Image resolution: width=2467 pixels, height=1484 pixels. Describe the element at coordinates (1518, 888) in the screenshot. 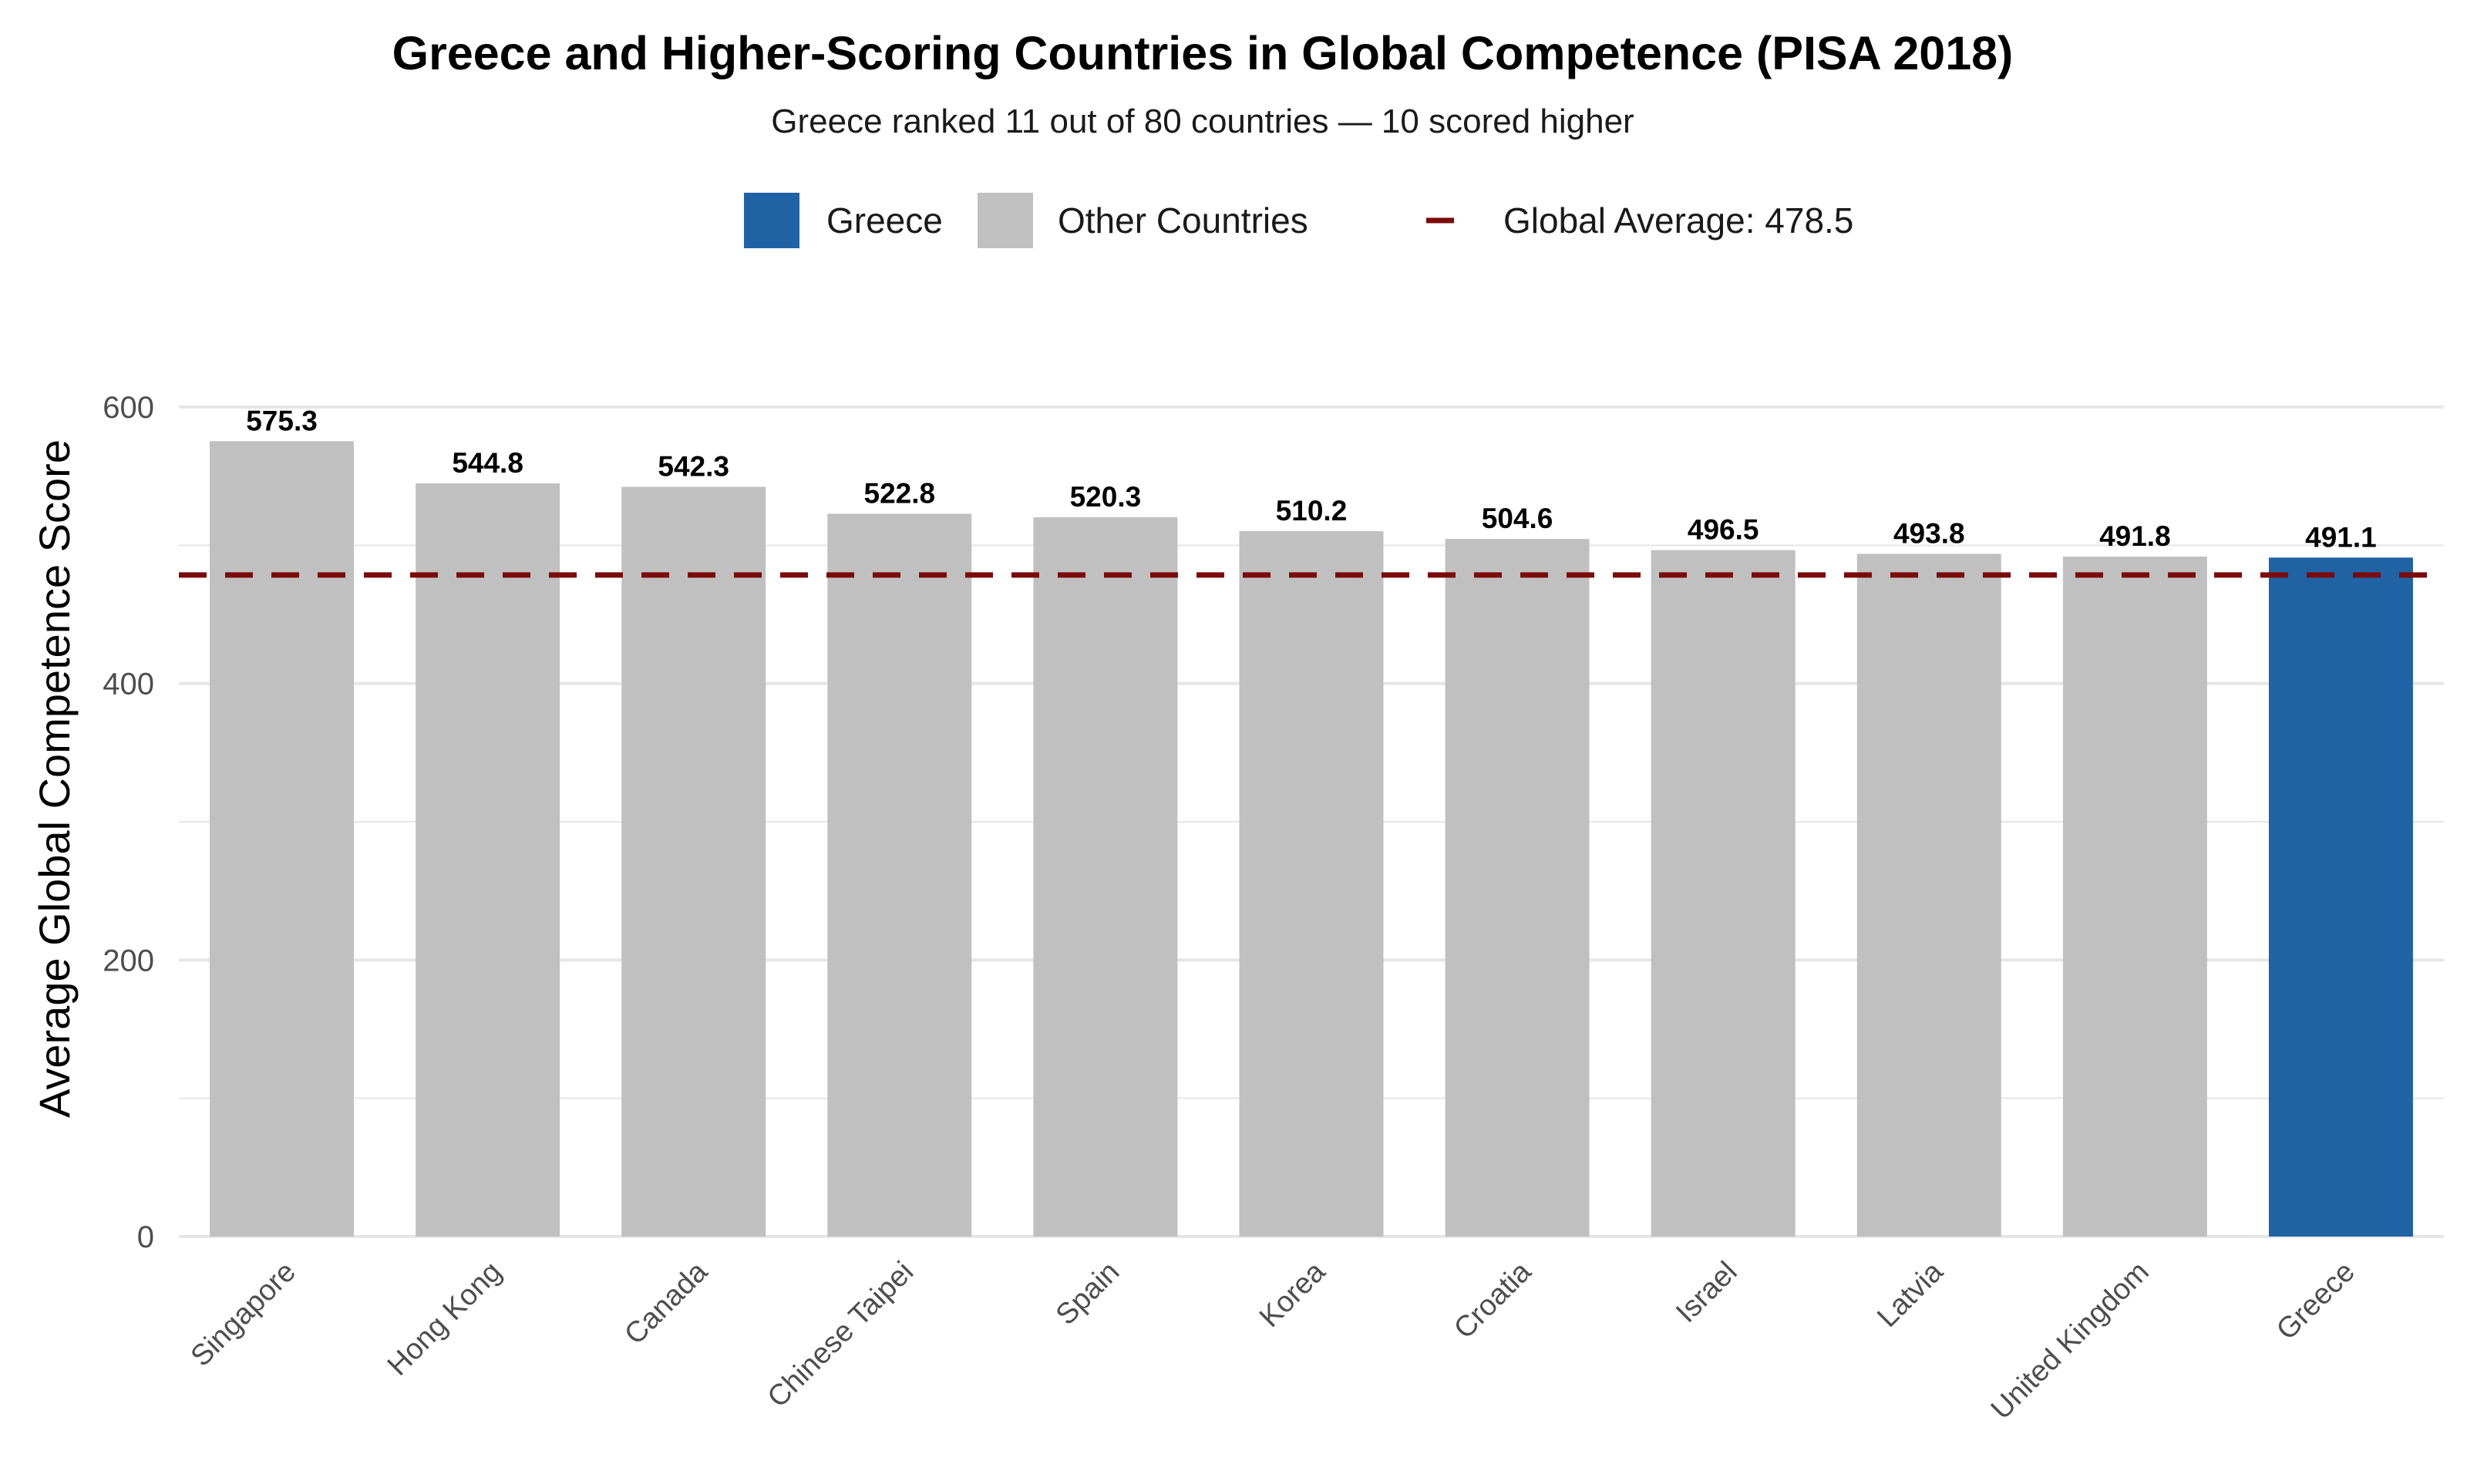

I see `bar-croatia` at that location.